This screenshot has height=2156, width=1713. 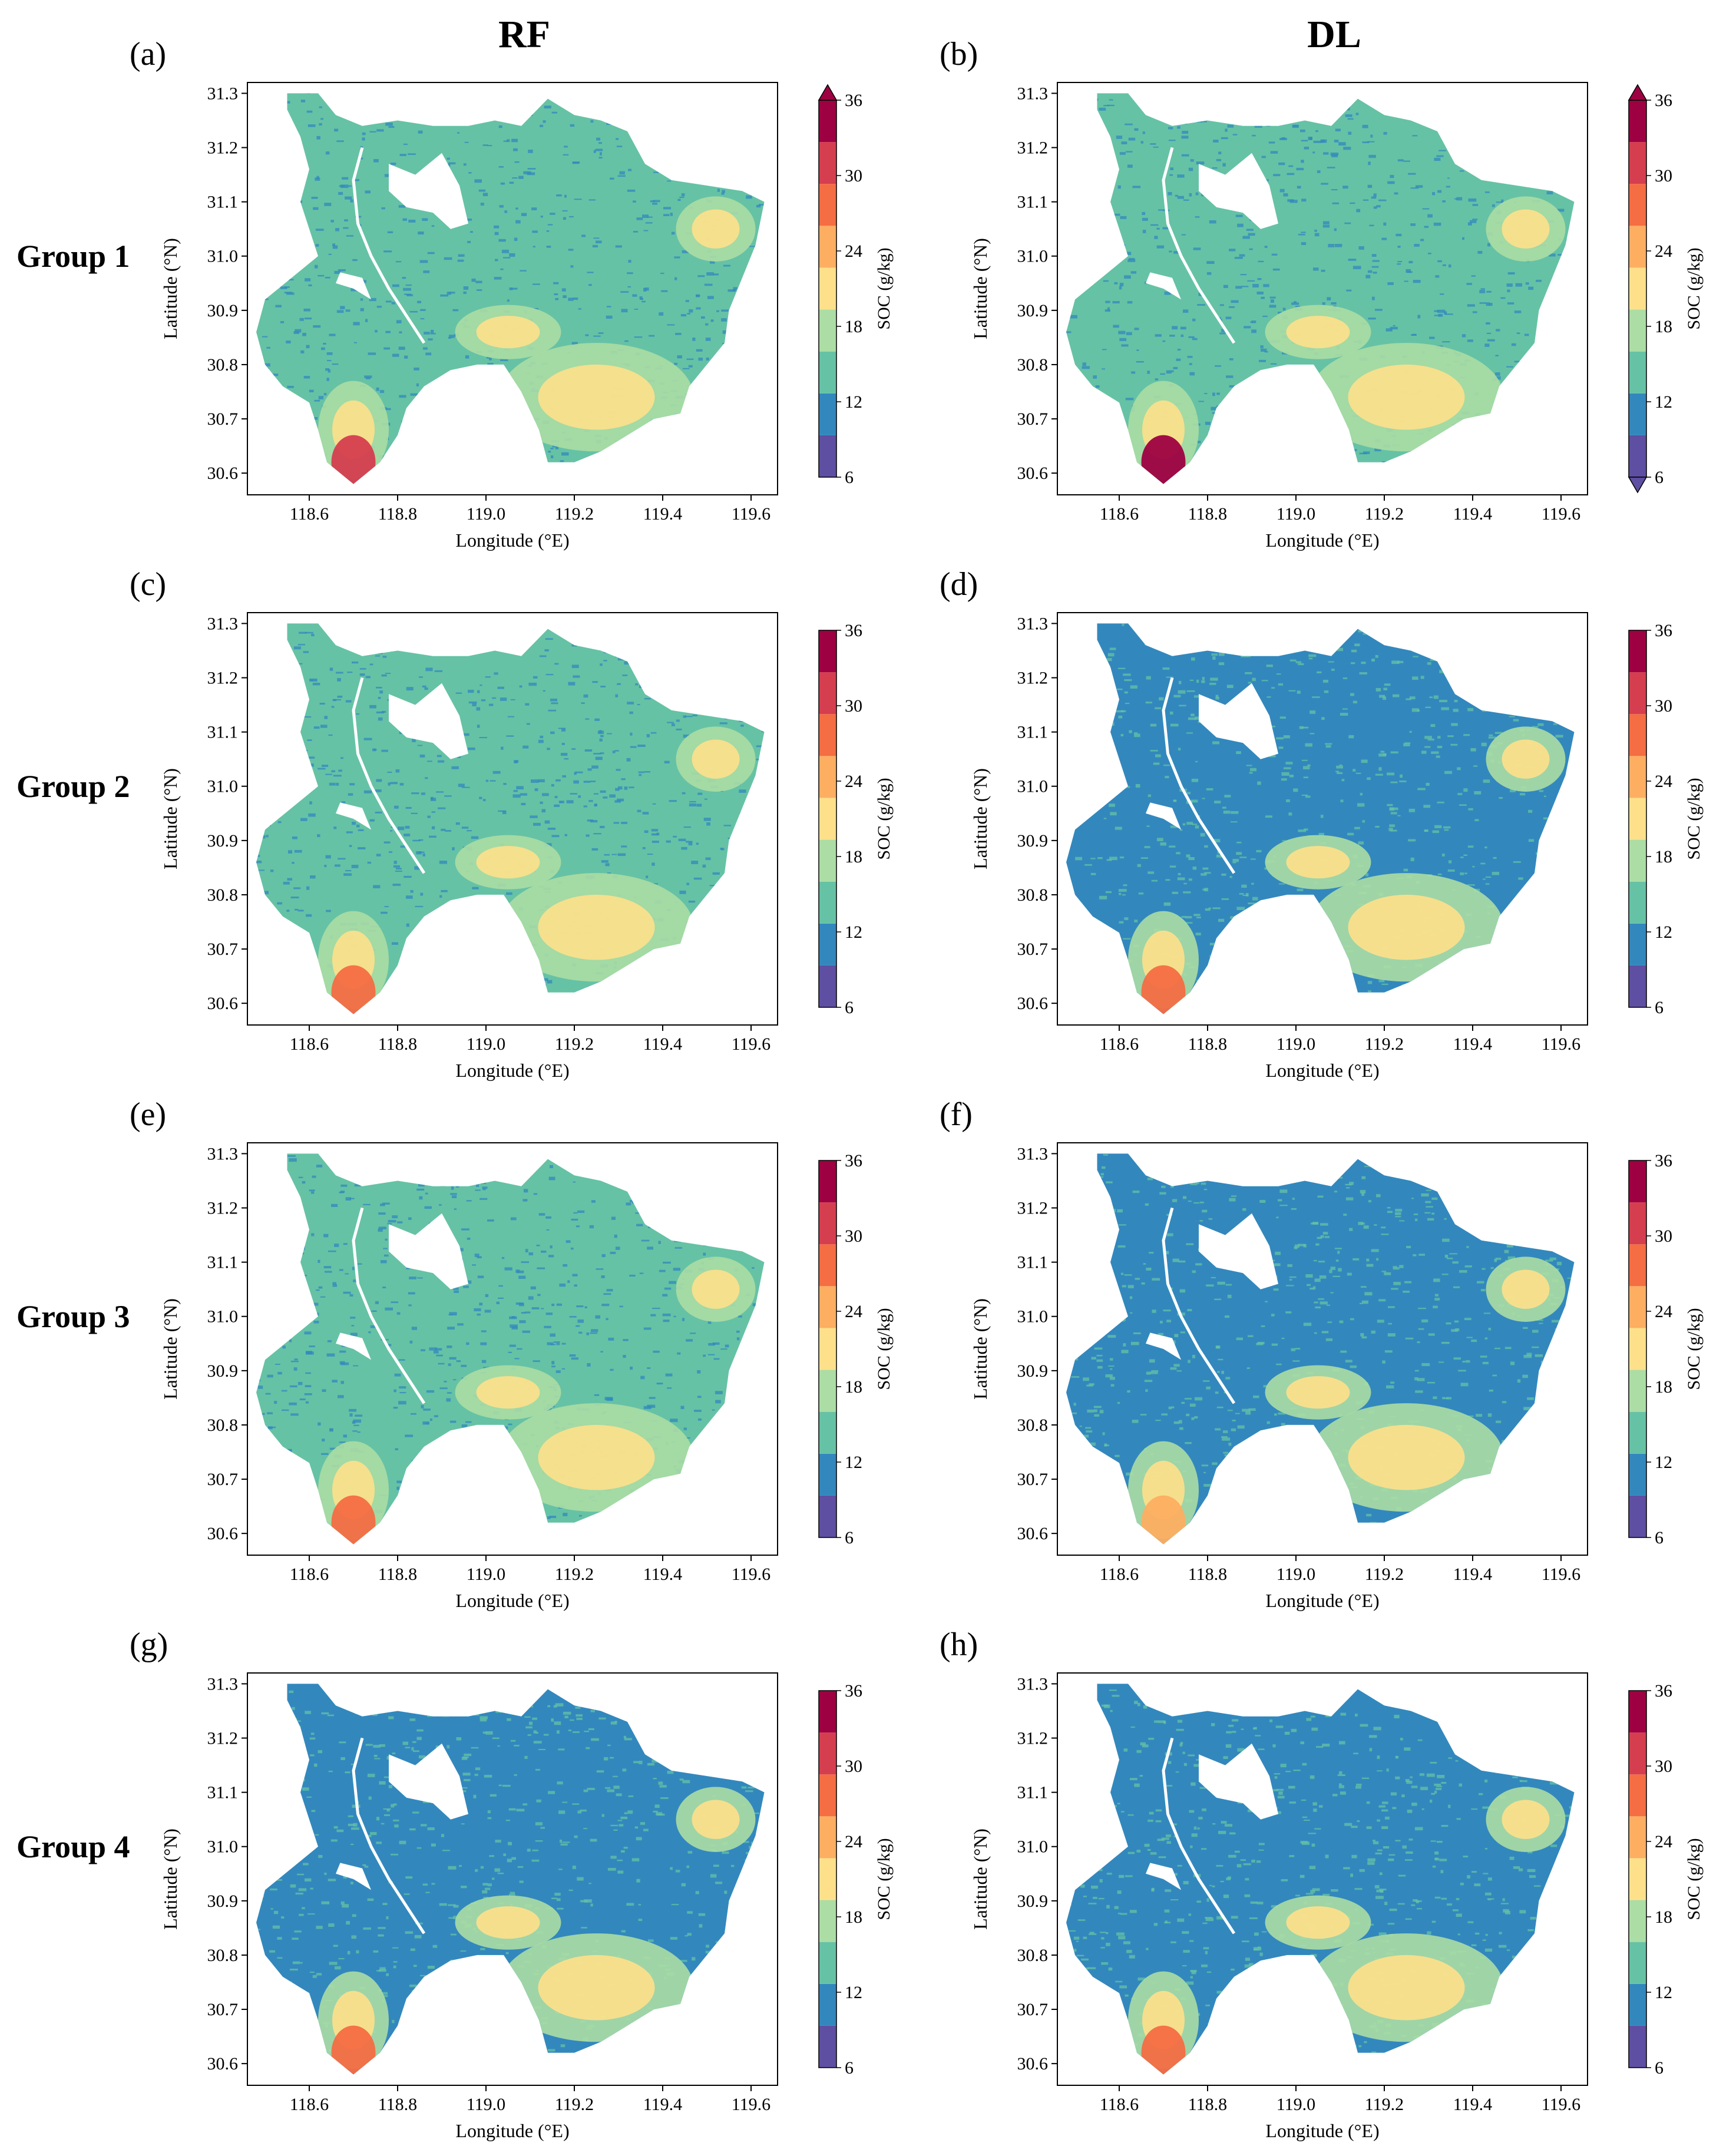 I want to click on colorbar-bin, so click(x=1638, y=330).